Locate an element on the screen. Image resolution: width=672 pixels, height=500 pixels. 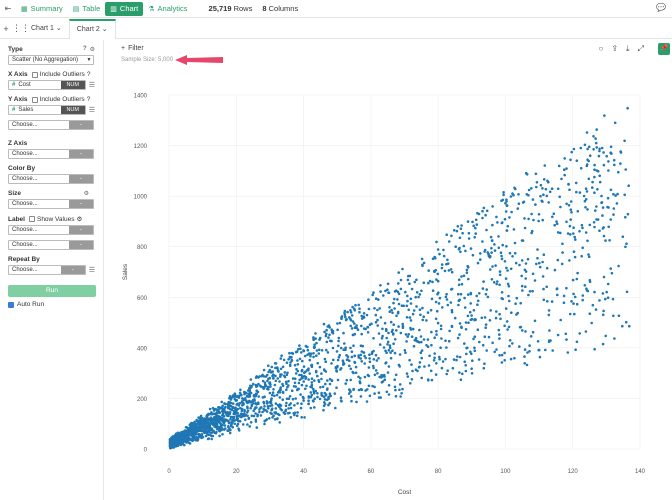
repeat-by-field: Choose... - is located at coordinates (47, 270).